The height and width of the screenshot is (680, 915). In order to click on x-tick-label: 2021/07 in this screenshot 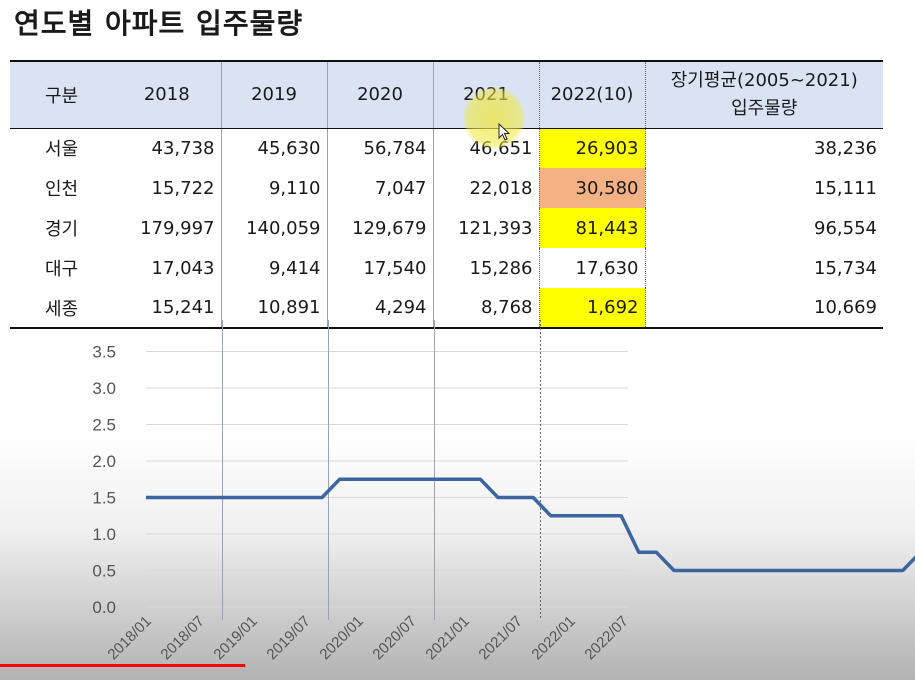, I will do `click(500, 638)`.